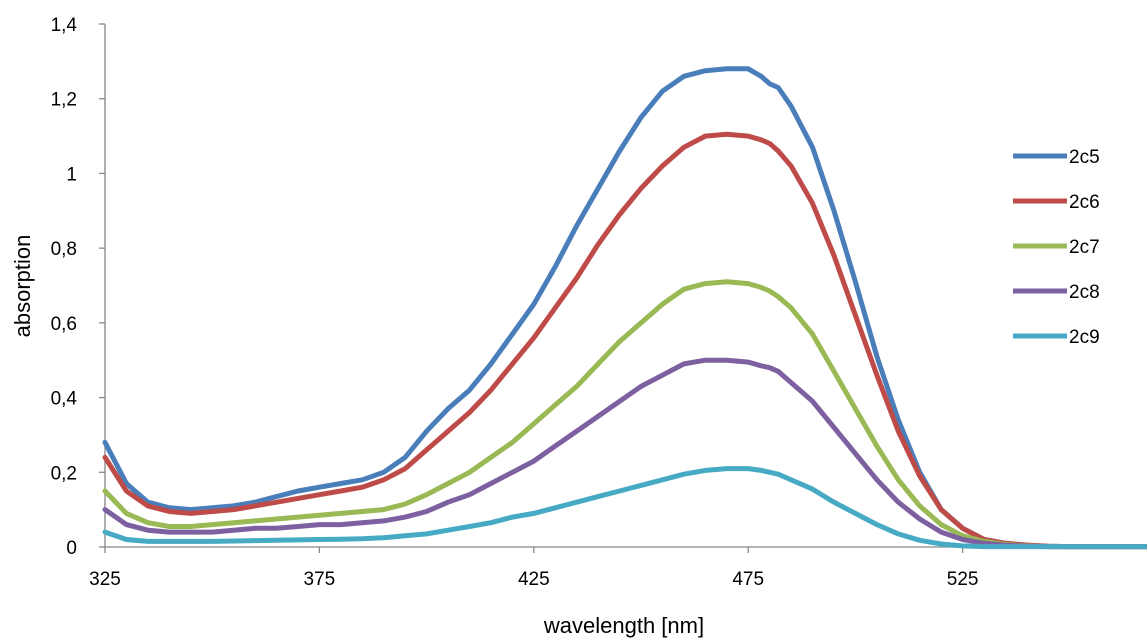  What do you see at coordinates (963, 579) in the screenshot?
I see `x-tick-label: 525` at bounding box center [963, 579].